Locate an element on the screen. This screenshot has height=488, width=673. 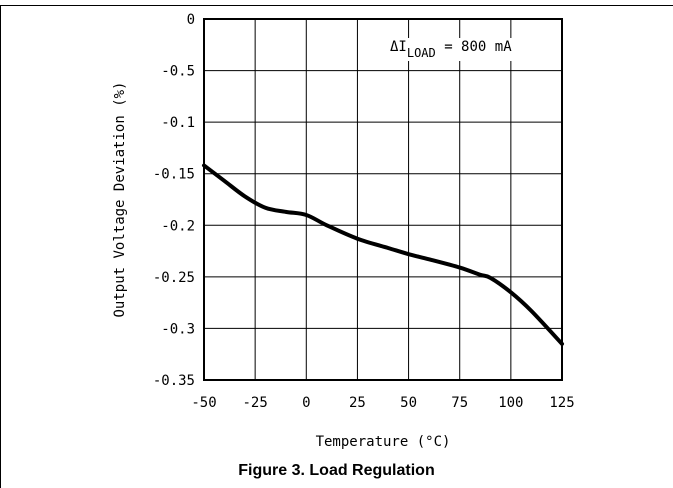
y-tick-labels: 0 -0.5 -0.1 -0.15 -0.2 -0.25 -0.3 -0.35 is located at coordinates (174, 200).